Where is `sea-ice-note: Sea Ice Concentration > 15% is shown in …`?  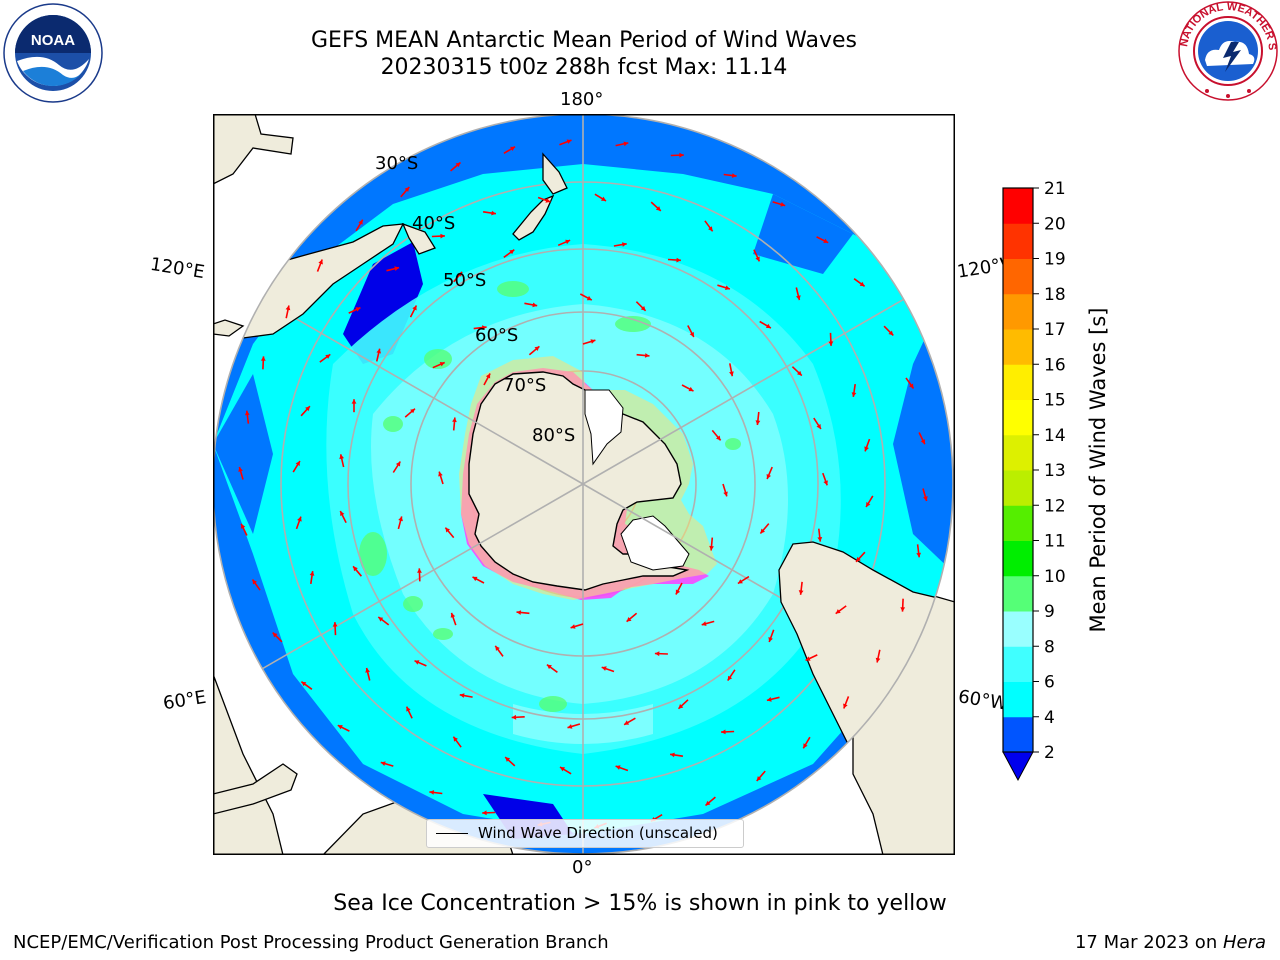 sea-ice-note: Sea Ice Concentration > 15% is shown in … is located at coordinates (640, 903).